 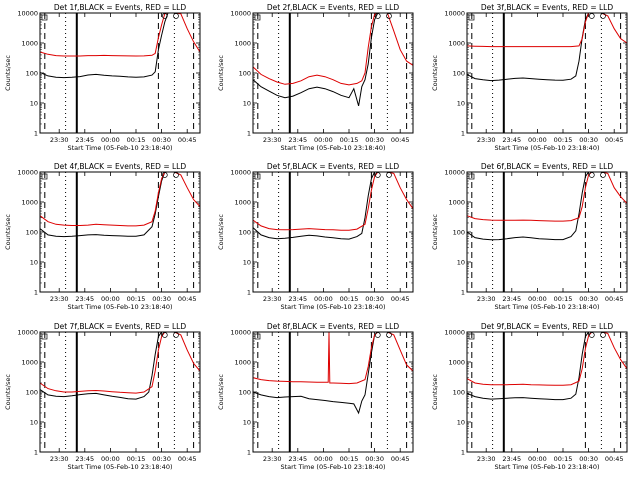 I want to click on chart-title: Det 7f,BLACK = Events, RED = LLD, so click(x=120, y=326).